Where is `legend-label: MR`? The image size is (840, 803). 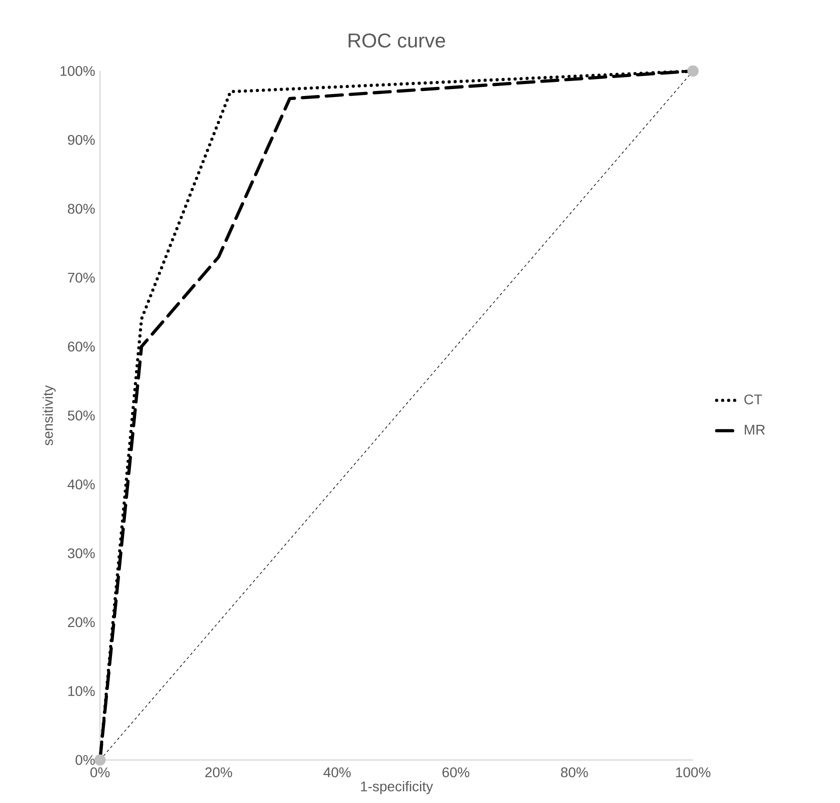
legend-label: MR is located at coordinates (754, 429).